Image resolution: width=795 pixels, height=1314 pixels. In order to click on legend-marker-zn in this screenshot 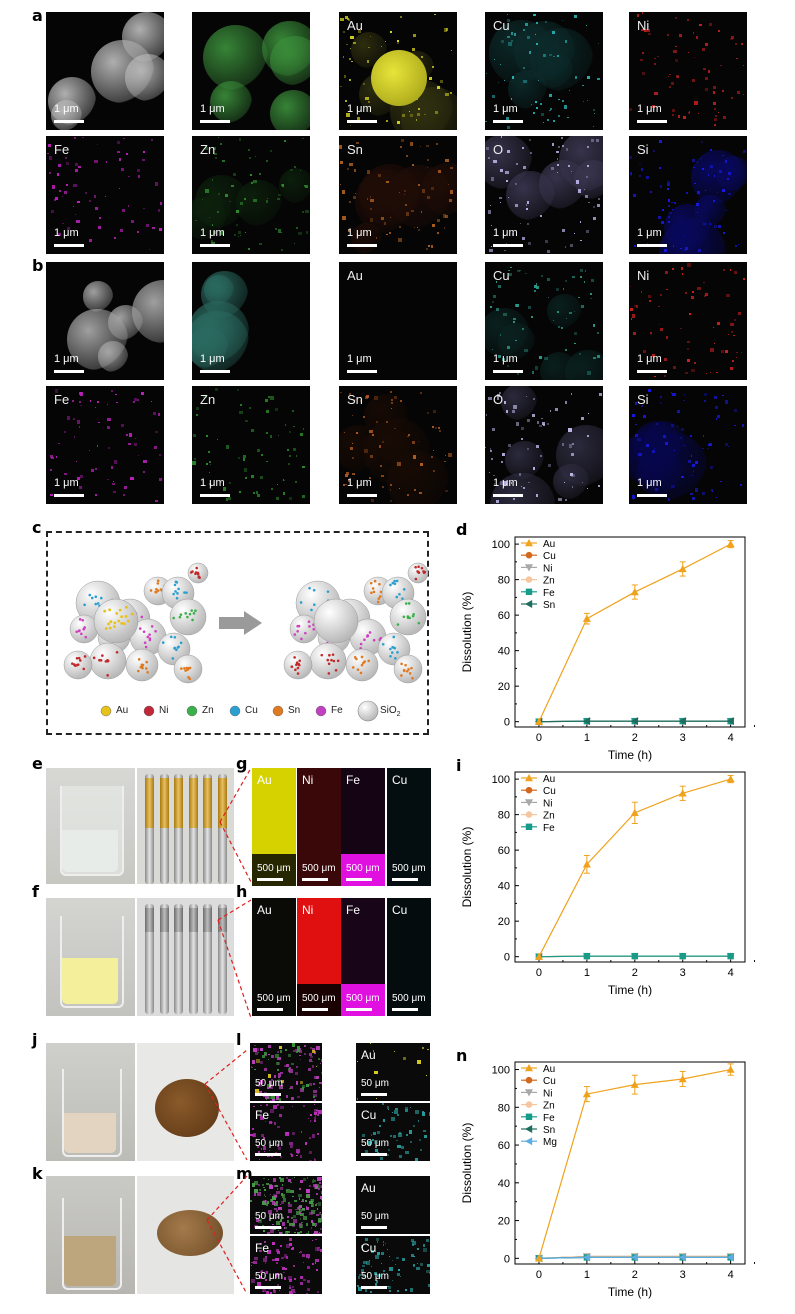, I will do `click(529, 579)`.